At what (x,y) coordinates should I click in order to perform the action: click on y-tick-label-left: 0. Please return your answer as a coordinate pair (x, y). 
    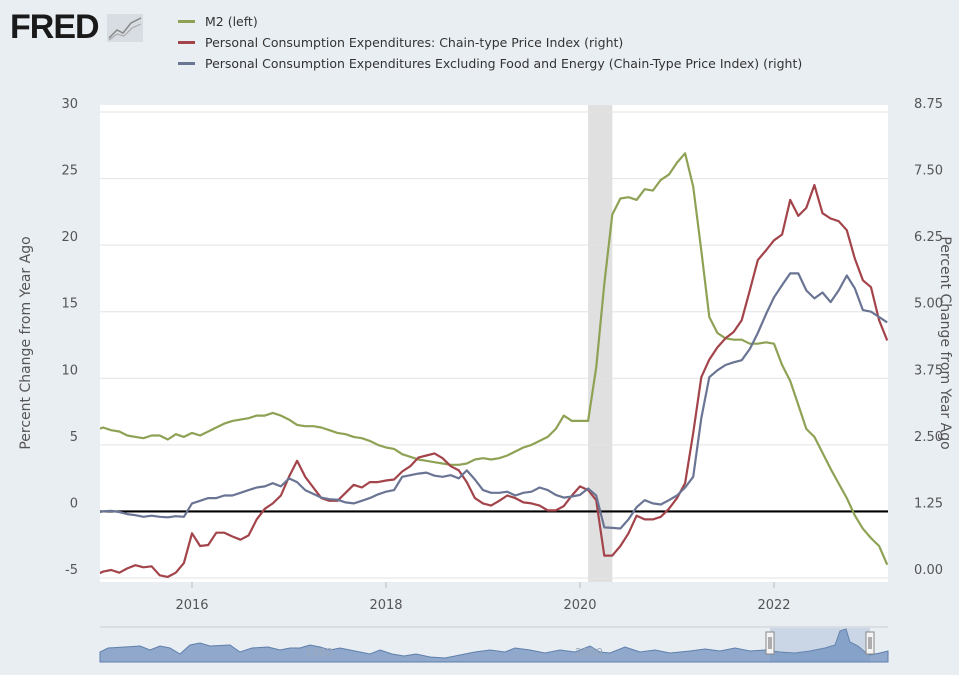
    Looking at the image, I should click on (74, 503).